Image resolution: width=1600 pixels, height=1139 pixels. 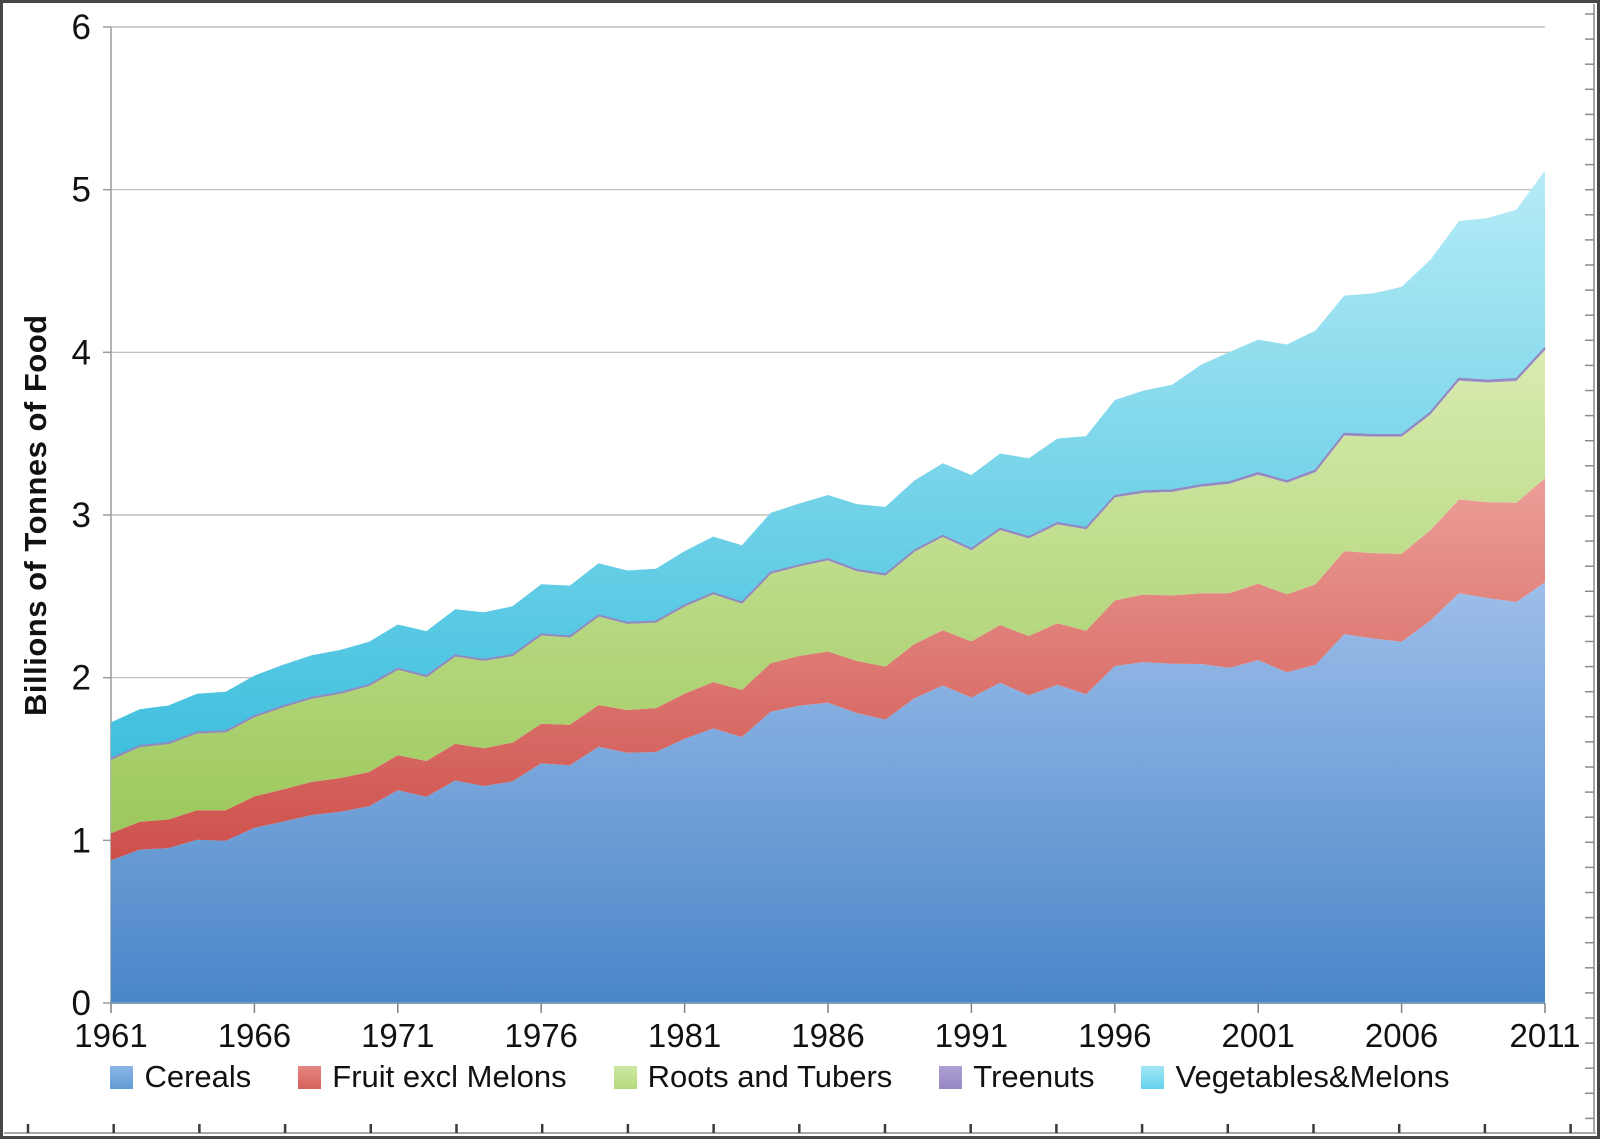 I want to click on legend-swatch-vegetables-melons, so click(x=1153, y=1077).